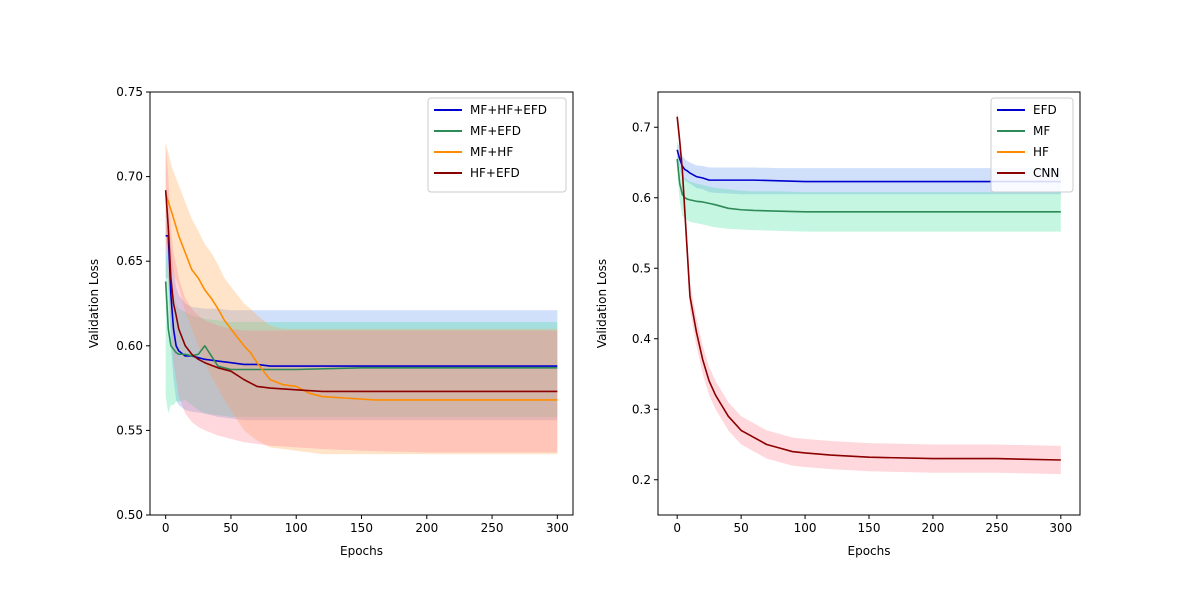  Describe the element at coordinates (129, 177) in the screenshot. I see `chart-0-ytick-label: 0.70` at that location.